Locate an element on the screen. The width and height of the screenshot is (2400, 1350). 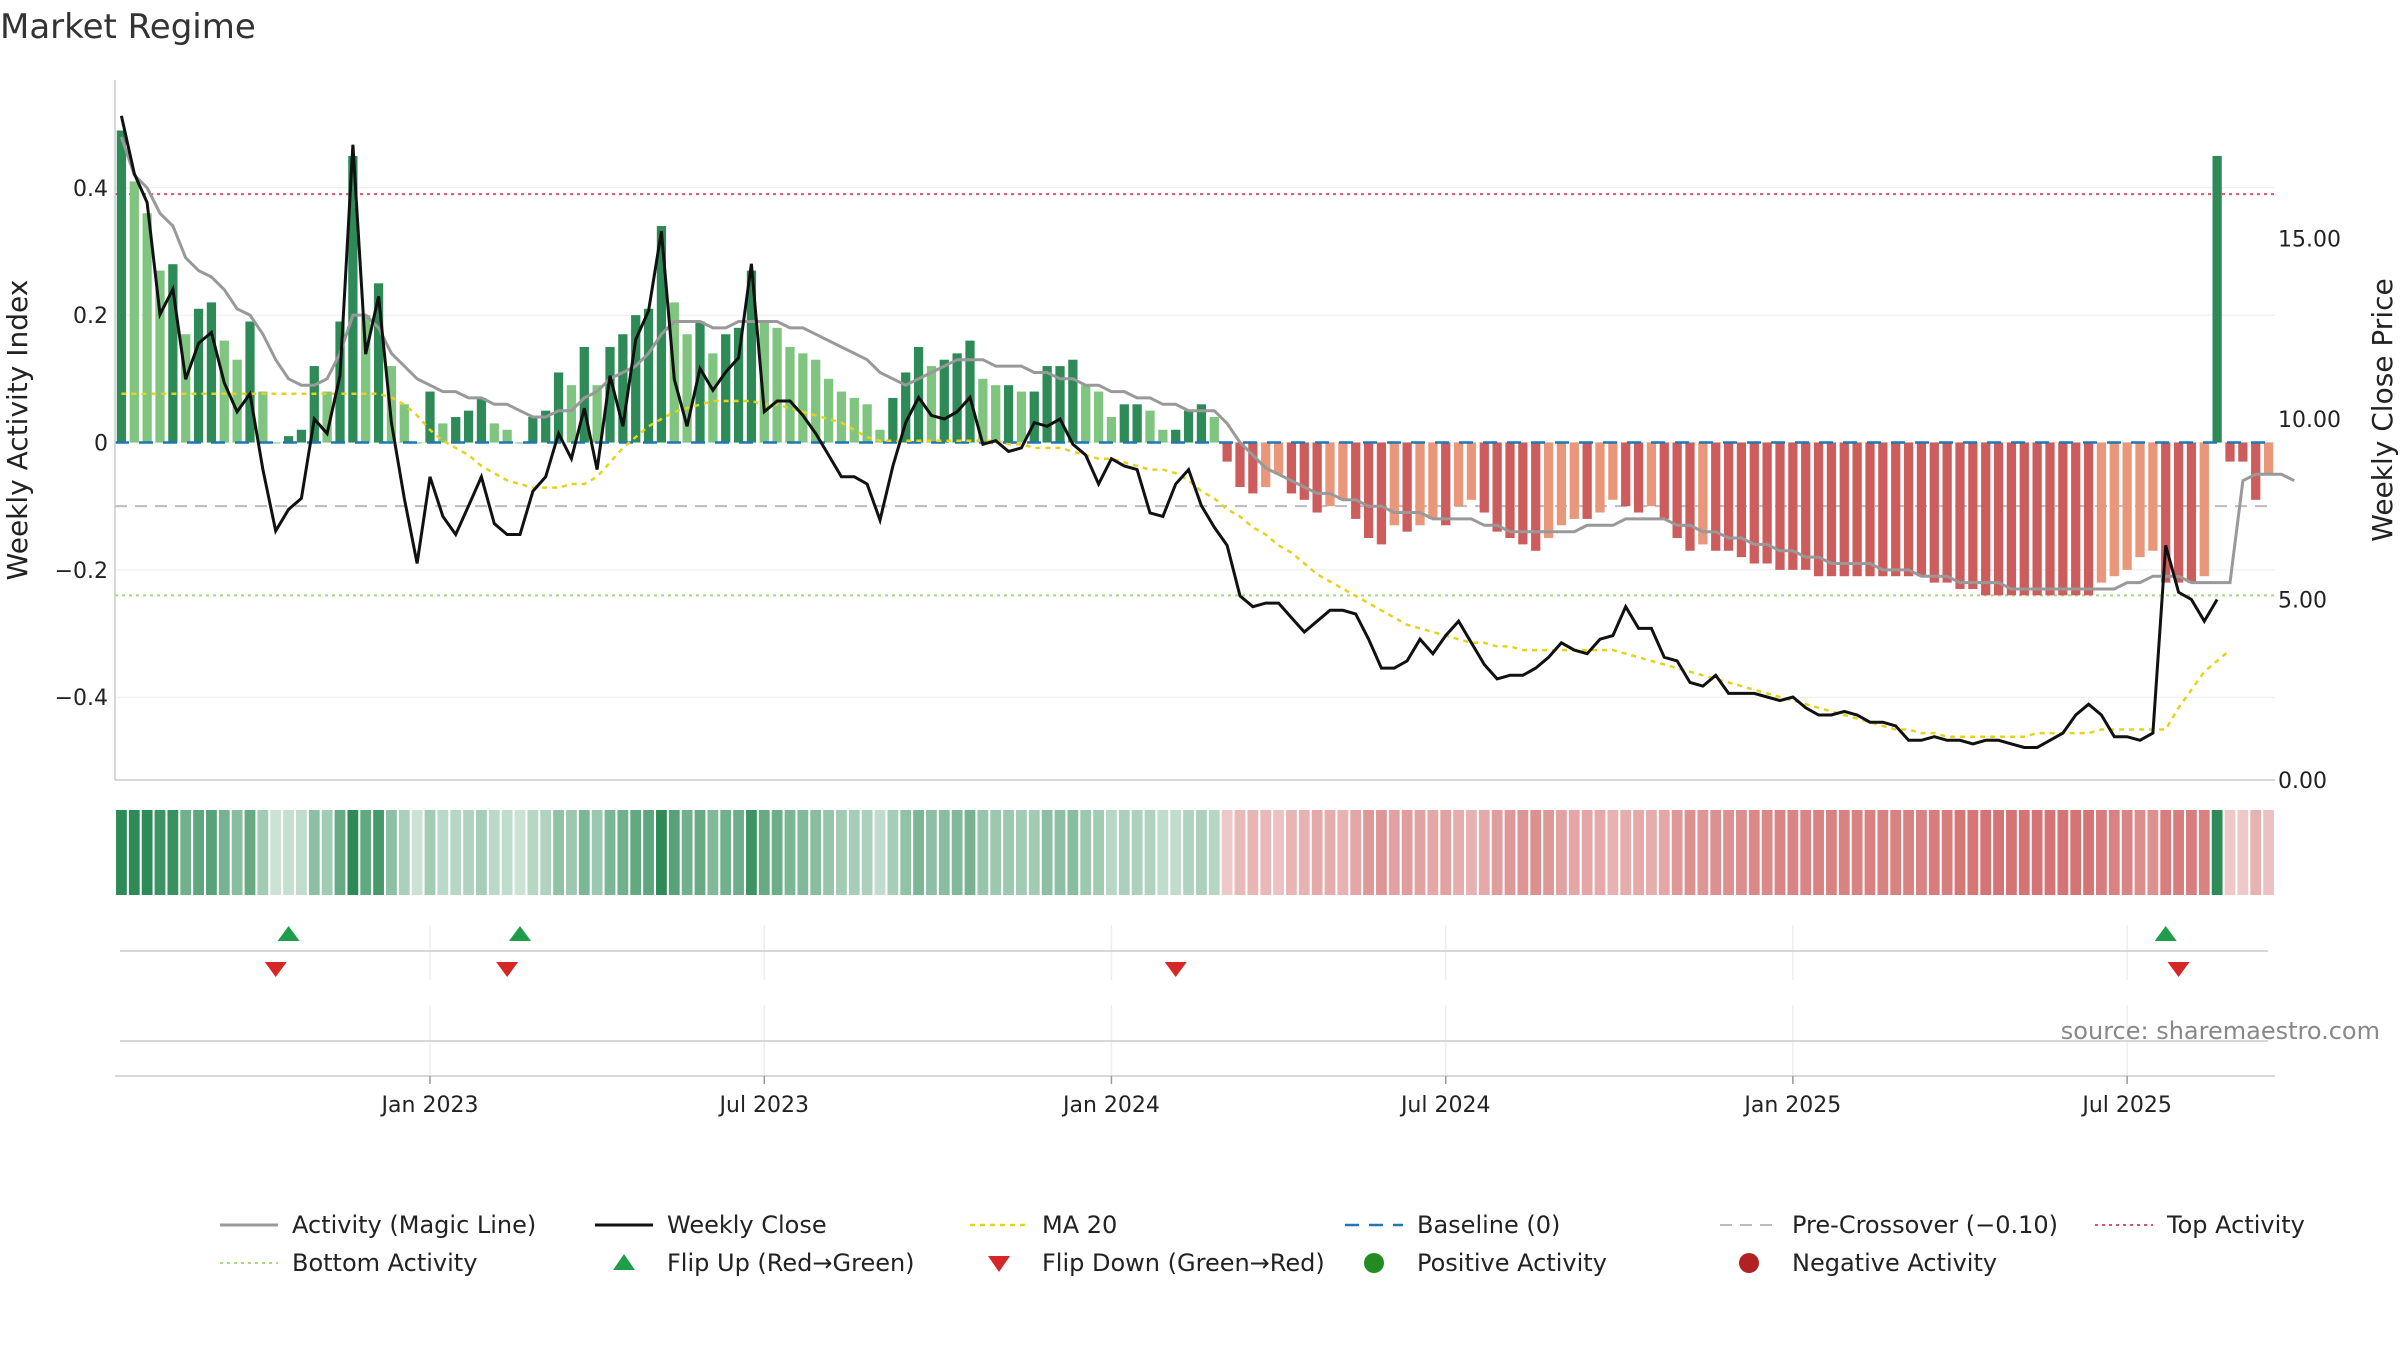
left-tick-label: 0 is located at coordinates (101, 444).